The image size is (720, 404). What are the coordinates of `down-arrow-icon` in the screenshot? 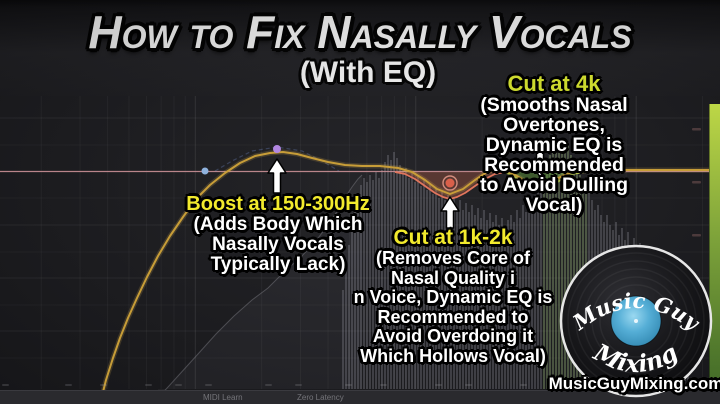 It's located at (540, 163).